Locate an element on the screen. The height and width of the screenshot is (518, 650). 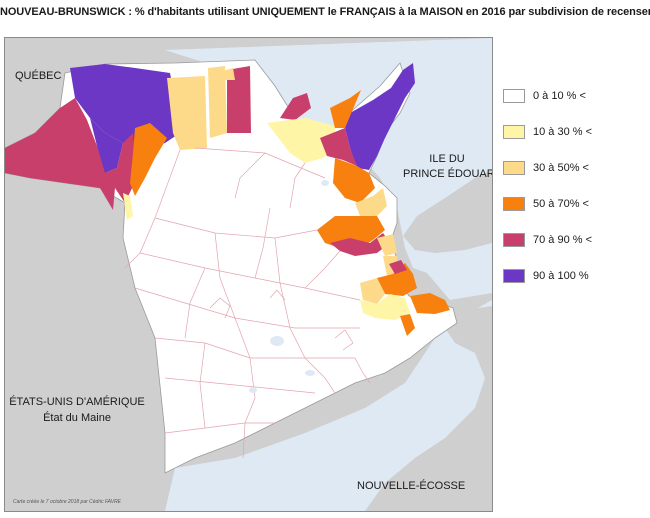
subdivision-shippagan is located at coordinates (338, 147).